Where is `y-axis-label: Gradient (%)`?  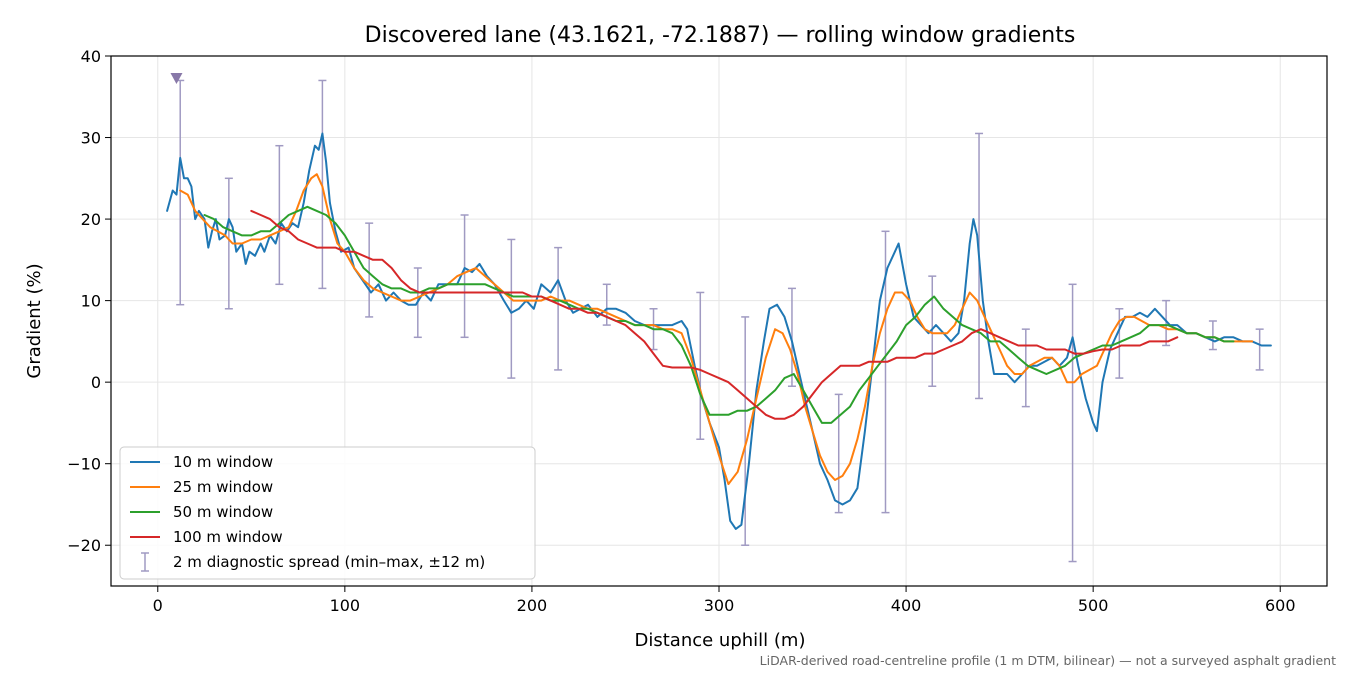
y-axis-label: Gradient (%) is located at coordinates (34, 320).